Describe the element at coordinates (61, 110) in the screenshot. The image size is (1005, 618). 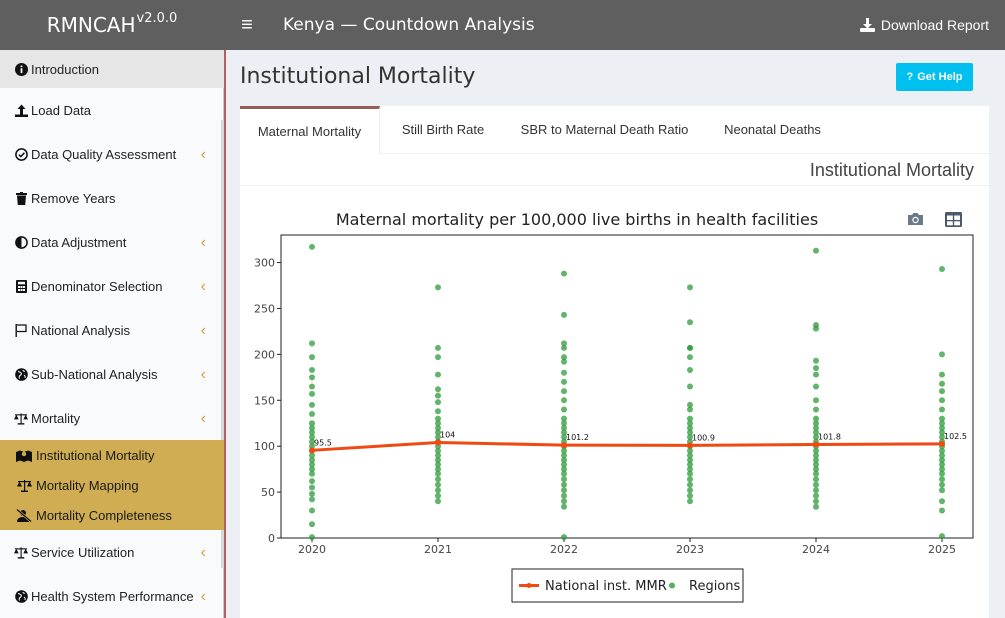
I see `sidebar-item-label: Load Data` at that location.